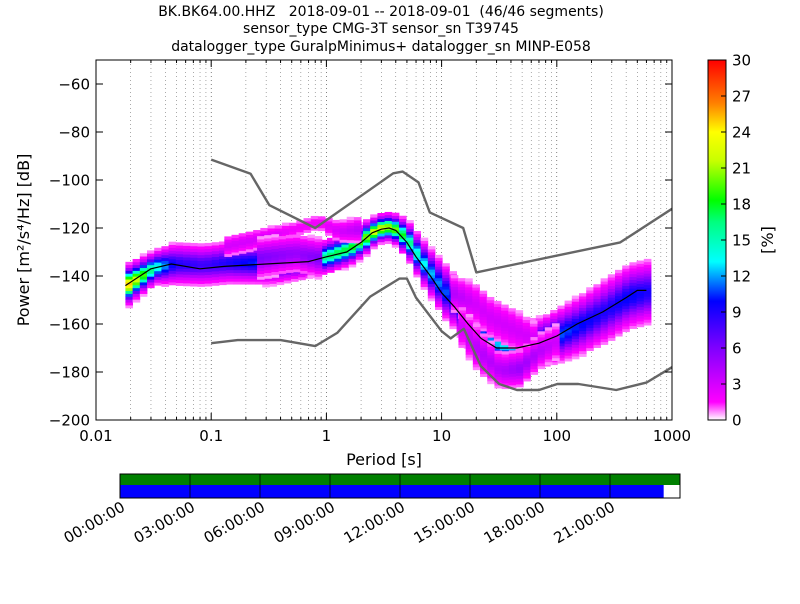 This screenshot has height=604, width=800. Describe the element at coordinates (384, 459) in the screenshot. I see `x-axis-label: Period [s]` at that location.